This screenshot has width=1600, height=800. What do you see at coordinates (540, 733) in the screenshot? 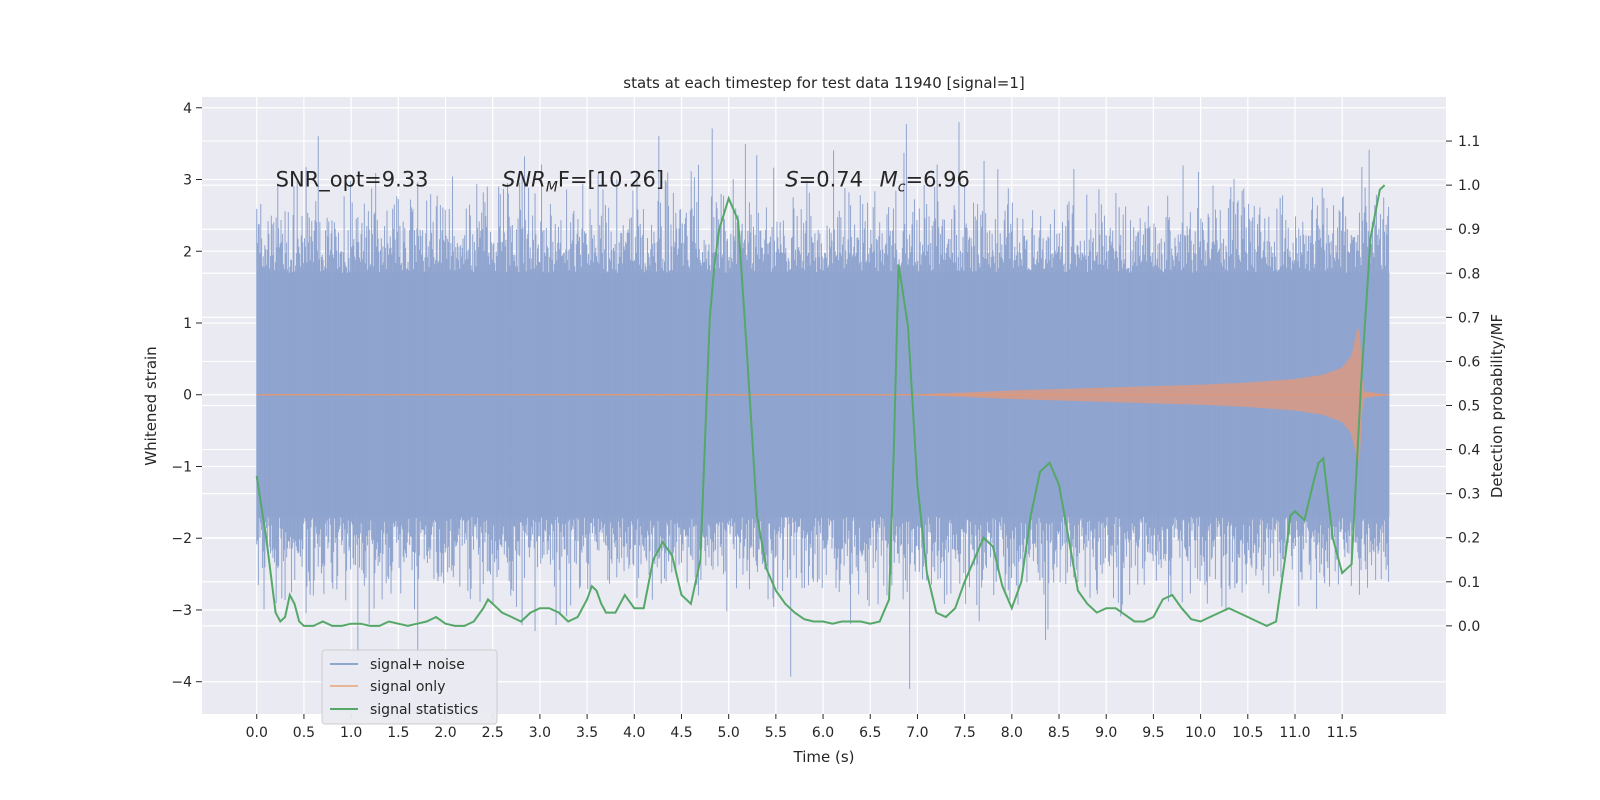
I see `x-tick-label: 3.0` at bounding box center [540, 733].